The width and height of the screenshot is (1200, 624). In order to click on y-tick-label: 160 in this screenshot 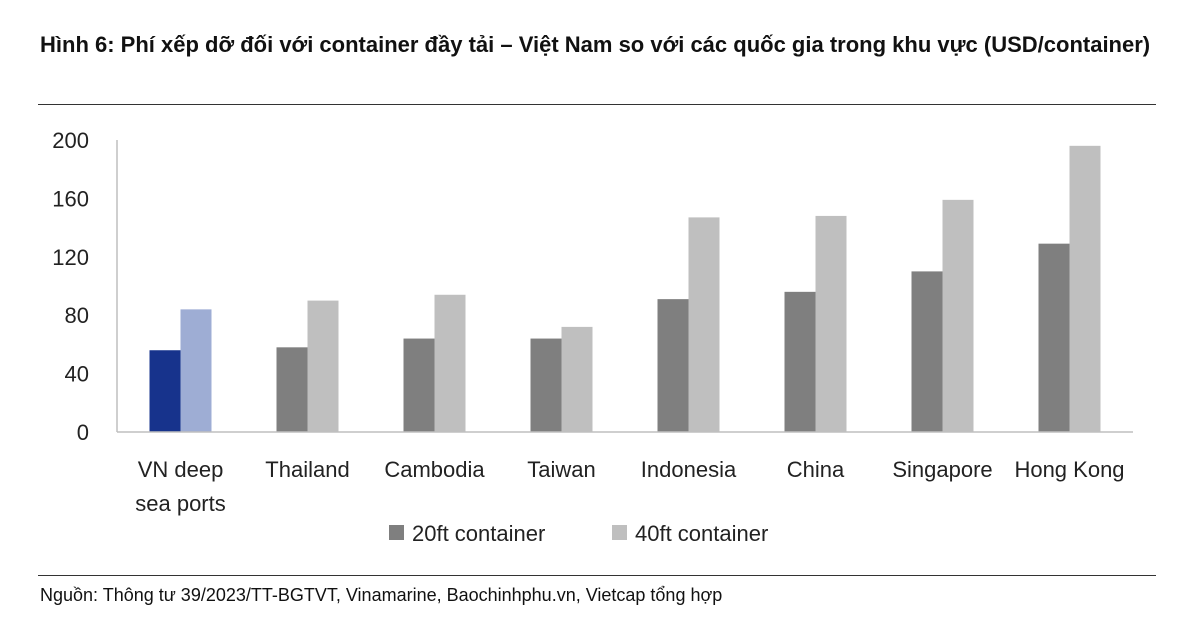, I will do `click(70, 198)`.